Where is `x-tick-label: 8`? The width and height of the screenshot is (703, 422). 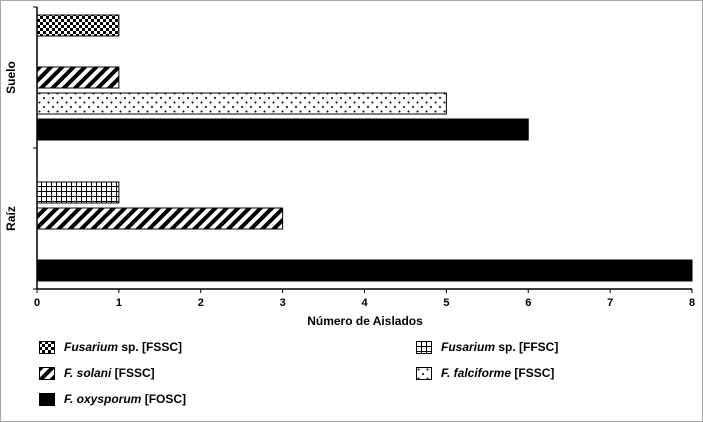 x-tick-label: 8 is located at coordinates (692, 303).